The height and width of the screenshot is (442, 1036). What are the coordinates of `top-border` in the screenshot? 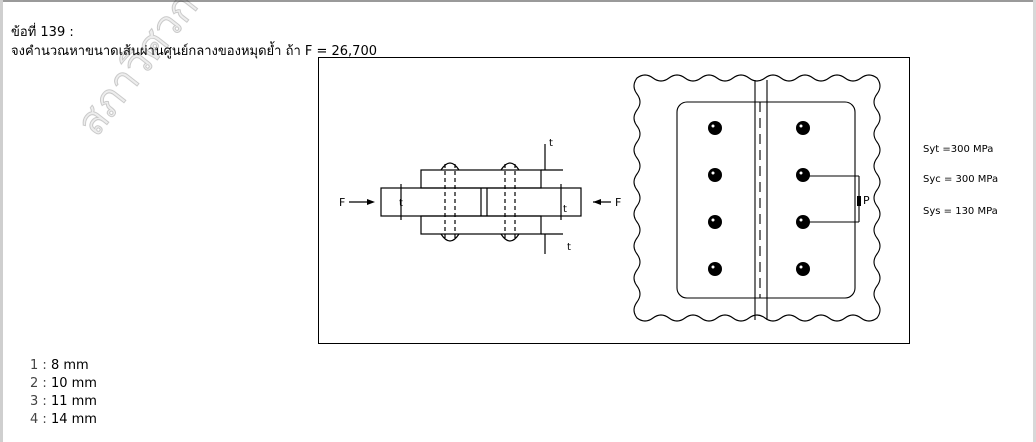 It's located at (518, 1).